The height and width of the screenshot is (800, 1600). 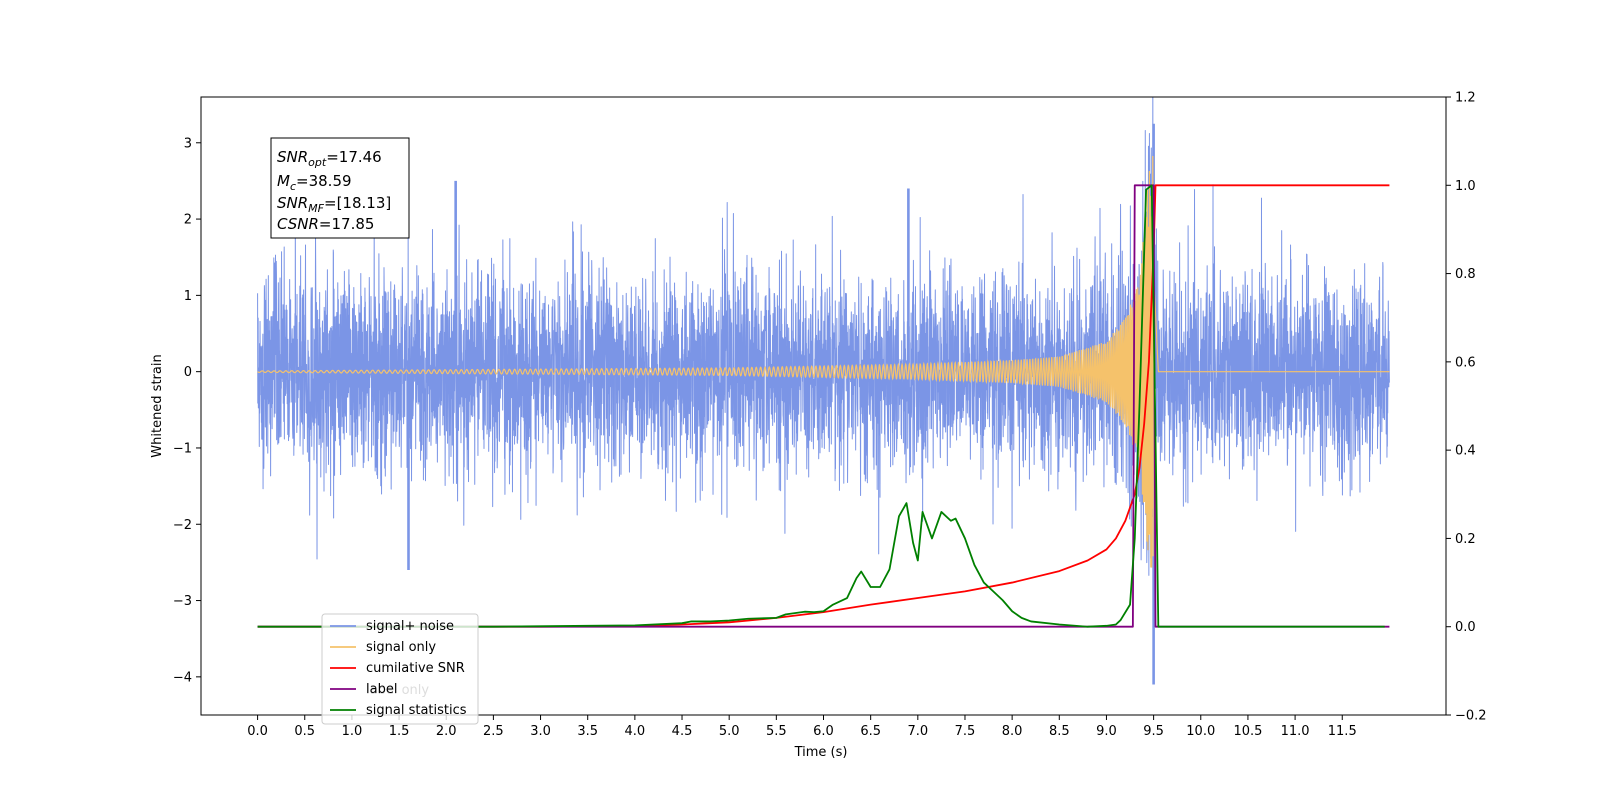 What do you see at coordinates (1465, 186) in the screenshot?
I see `y-right-tick-label: 1.0` at bounding box center [1465, 186].